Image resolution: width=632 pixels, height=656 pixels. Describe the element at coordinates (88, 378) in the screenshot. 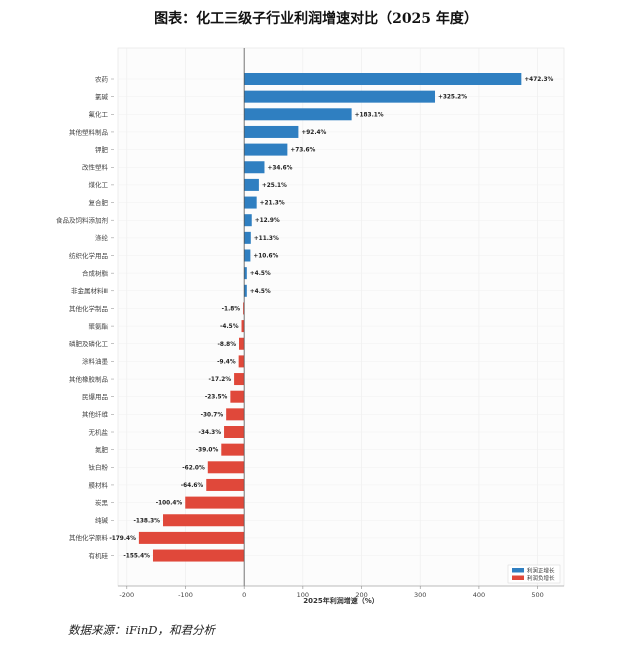

I see `y-tick-label: 其他橡胶制品` at that location.